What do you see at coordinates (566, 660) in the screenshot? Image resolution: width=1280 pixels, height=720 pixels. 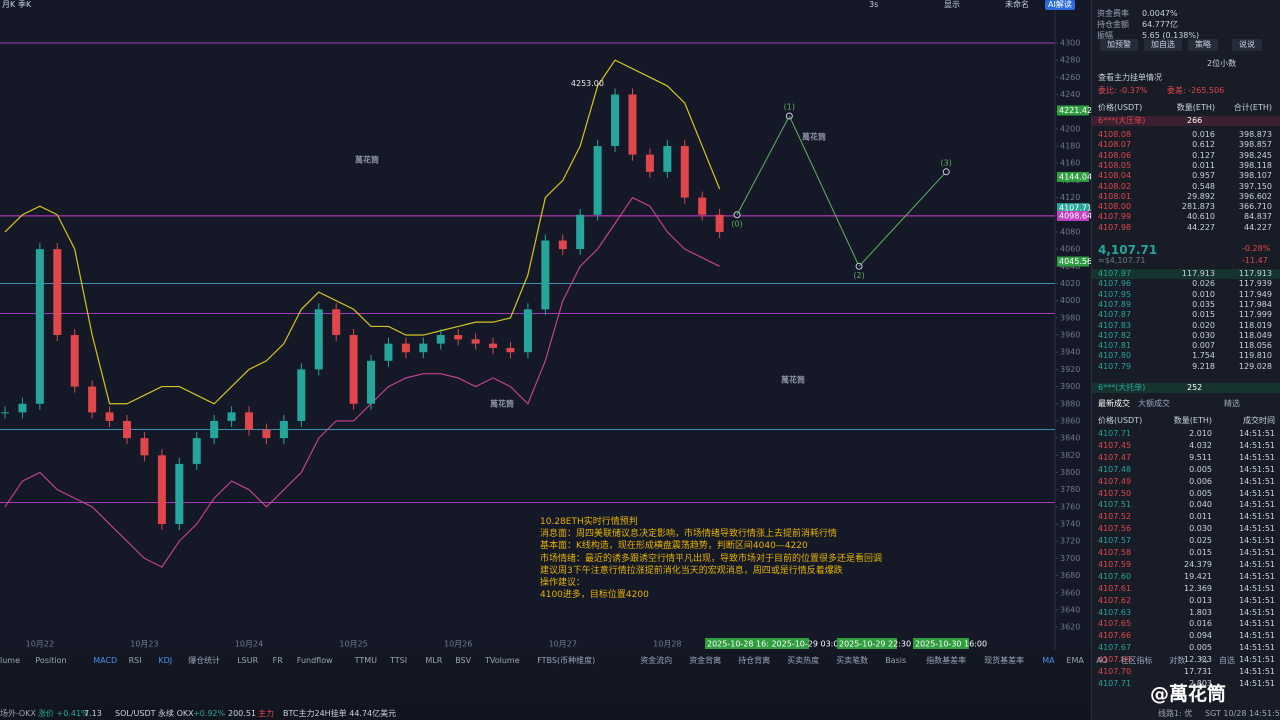 I see `indicator-tab: FTBS(币种维度)` at bounding box center [566, 660].